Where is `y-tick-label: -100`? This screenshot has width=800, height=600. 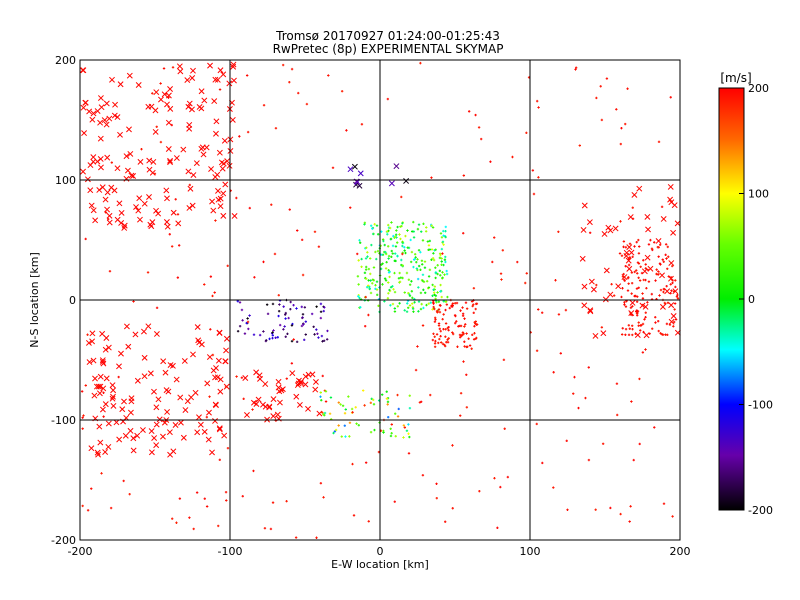 y-tick-label: -100 is located at coordinates (63, 420).